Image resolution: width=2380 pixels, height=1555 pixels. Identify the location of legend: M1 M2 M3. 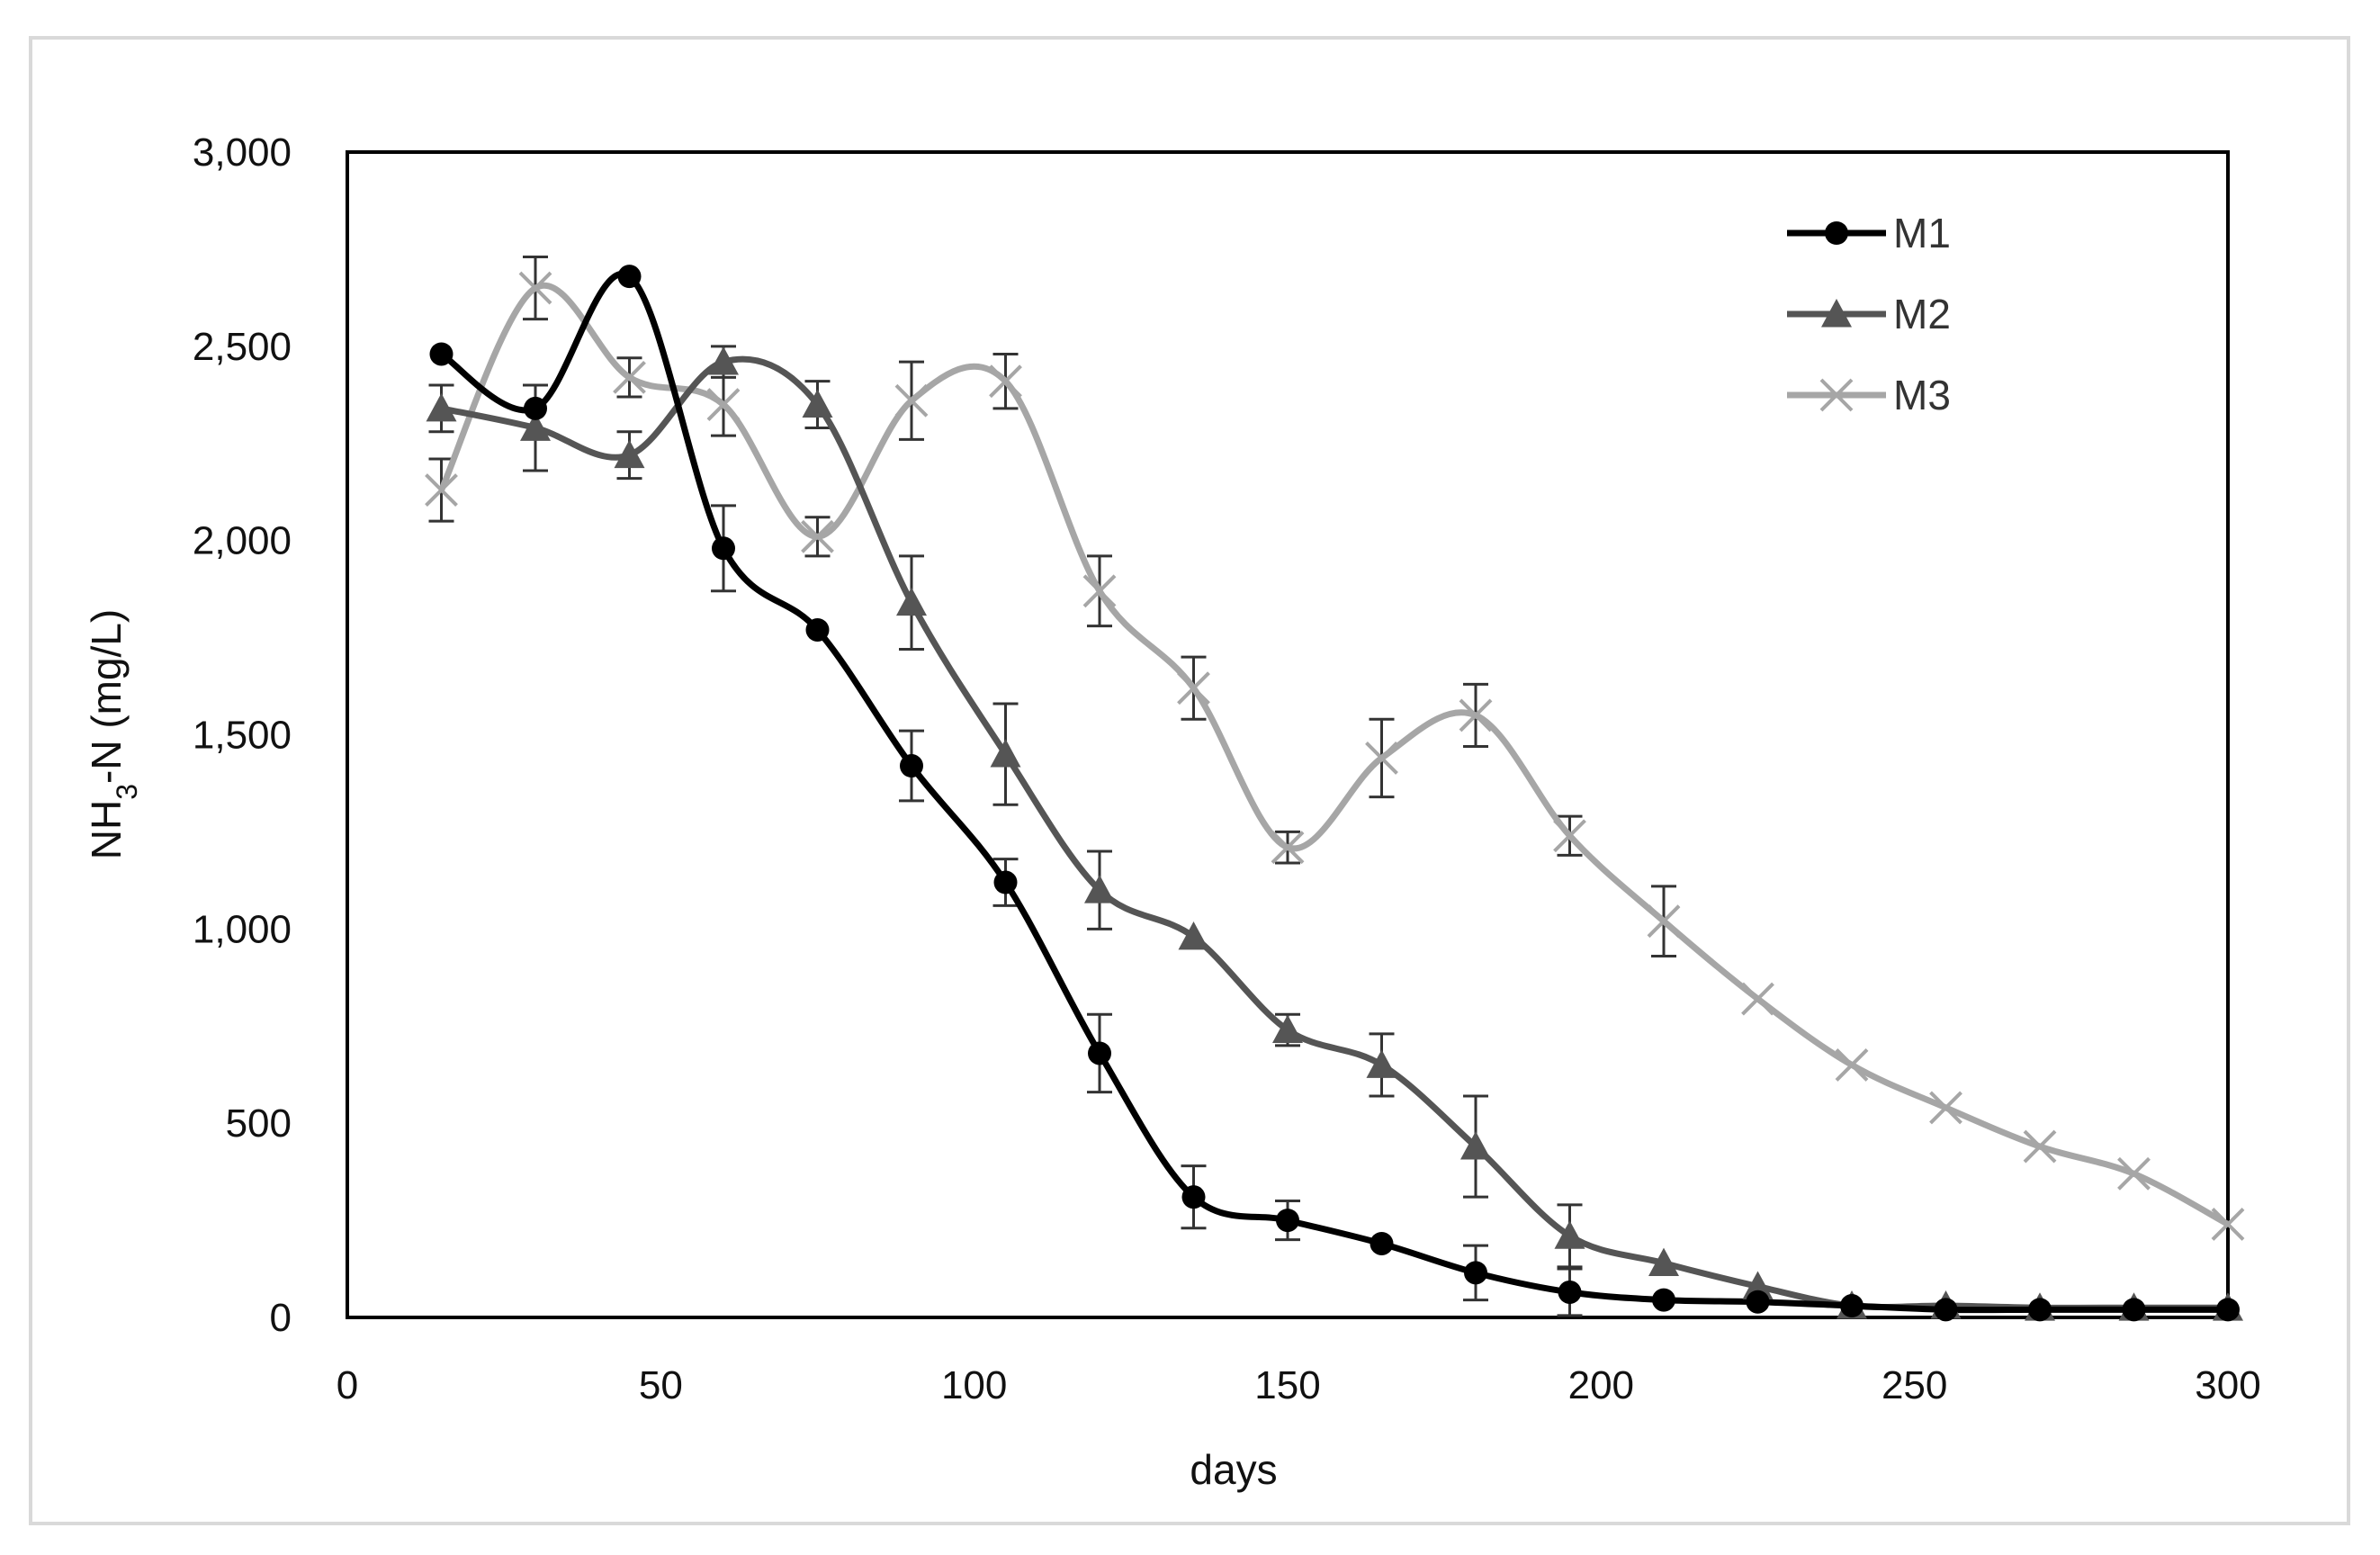
(1869, 314).